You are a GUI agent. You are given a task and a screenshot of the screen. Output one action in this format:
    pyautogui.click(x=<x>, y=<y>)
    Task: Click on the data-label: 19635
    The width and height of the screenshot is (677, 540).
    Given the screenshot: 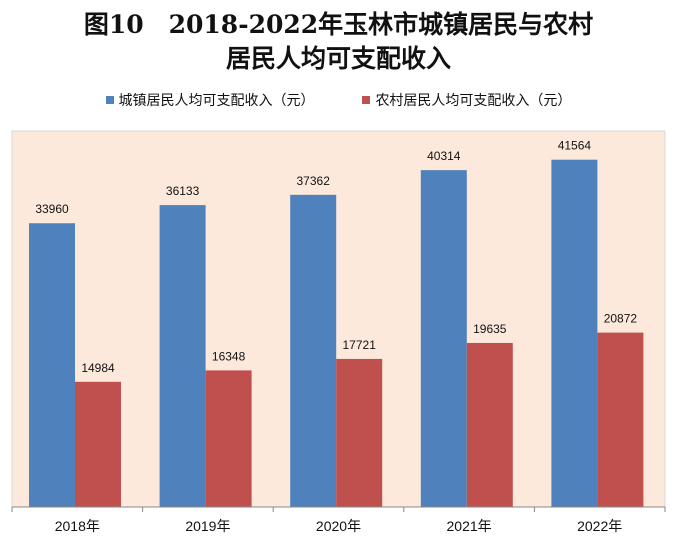 What is the action you would take?
    pyautogui.click(x=490, y=329)
    